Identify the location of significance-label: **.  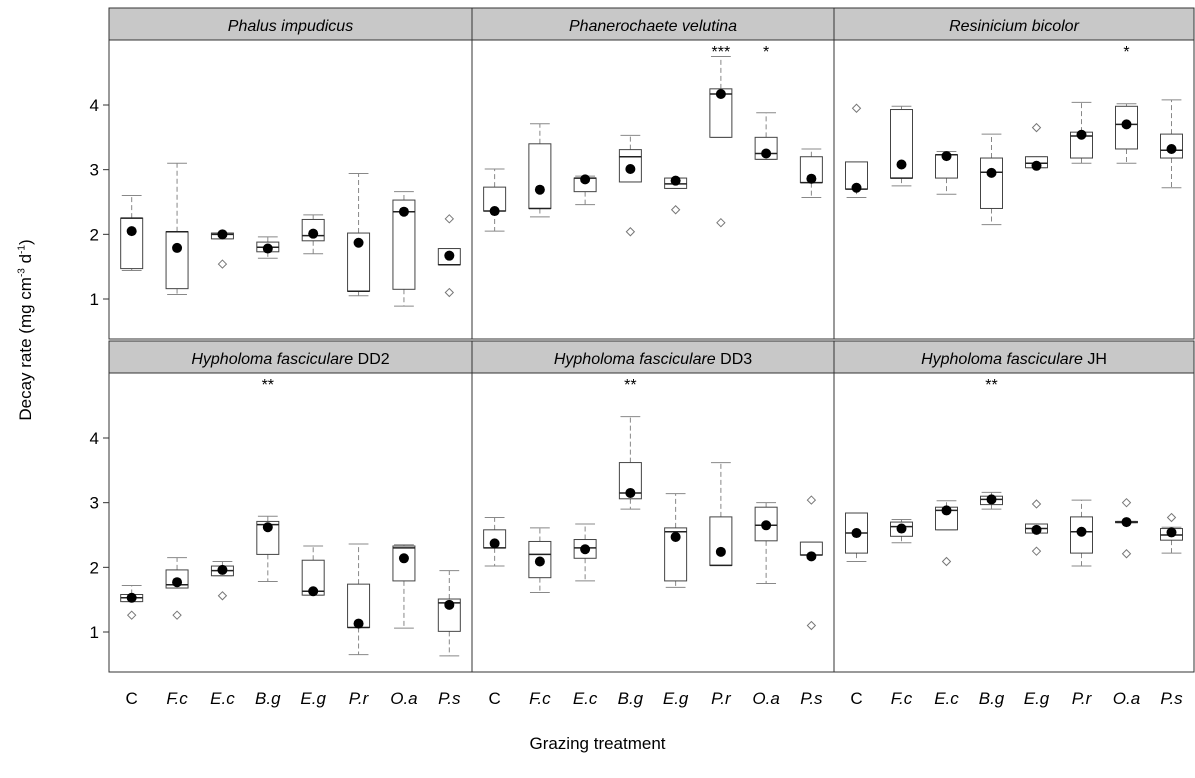
(268, 385).